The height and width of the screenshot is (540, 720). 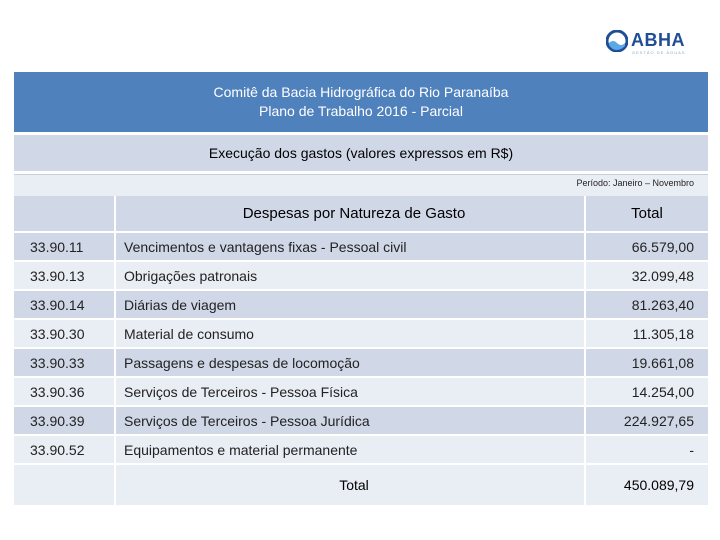 I want to click on row-code: 33.90.33, so click(x=65, y=363).